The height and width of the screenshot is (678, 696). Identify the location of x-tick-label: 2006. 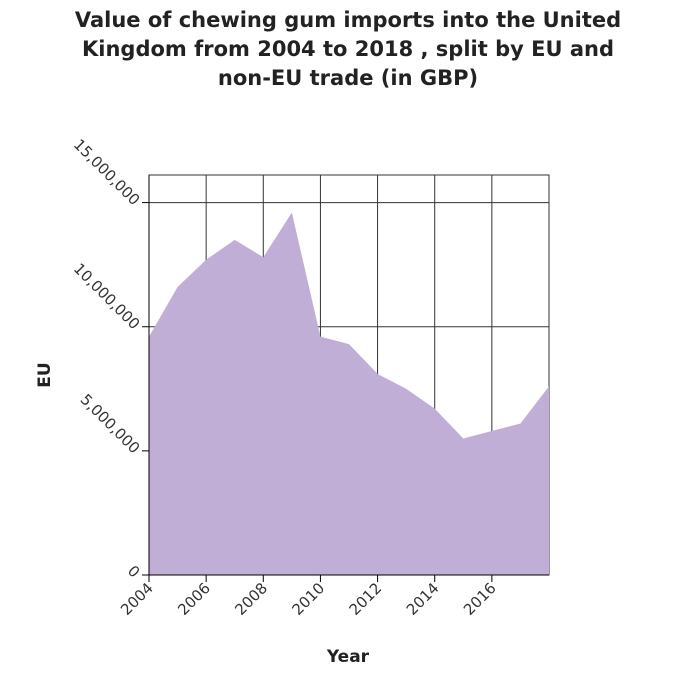
(194, 599).